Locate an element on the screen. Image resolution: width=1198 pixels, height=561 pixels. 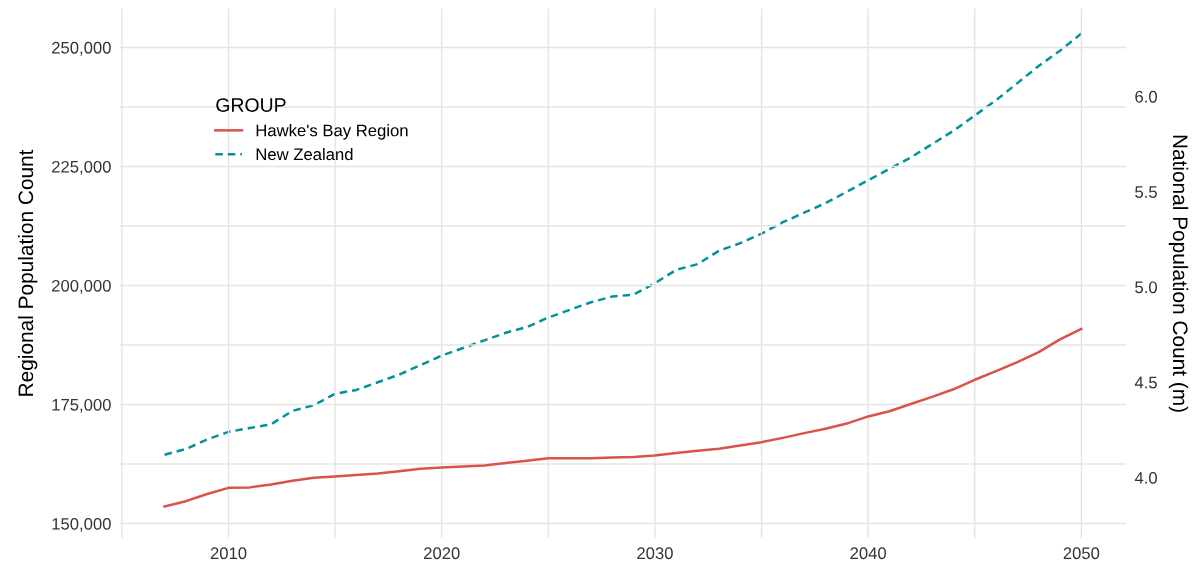
x-tick-label: 2030 is located at coordinates (655, 553).